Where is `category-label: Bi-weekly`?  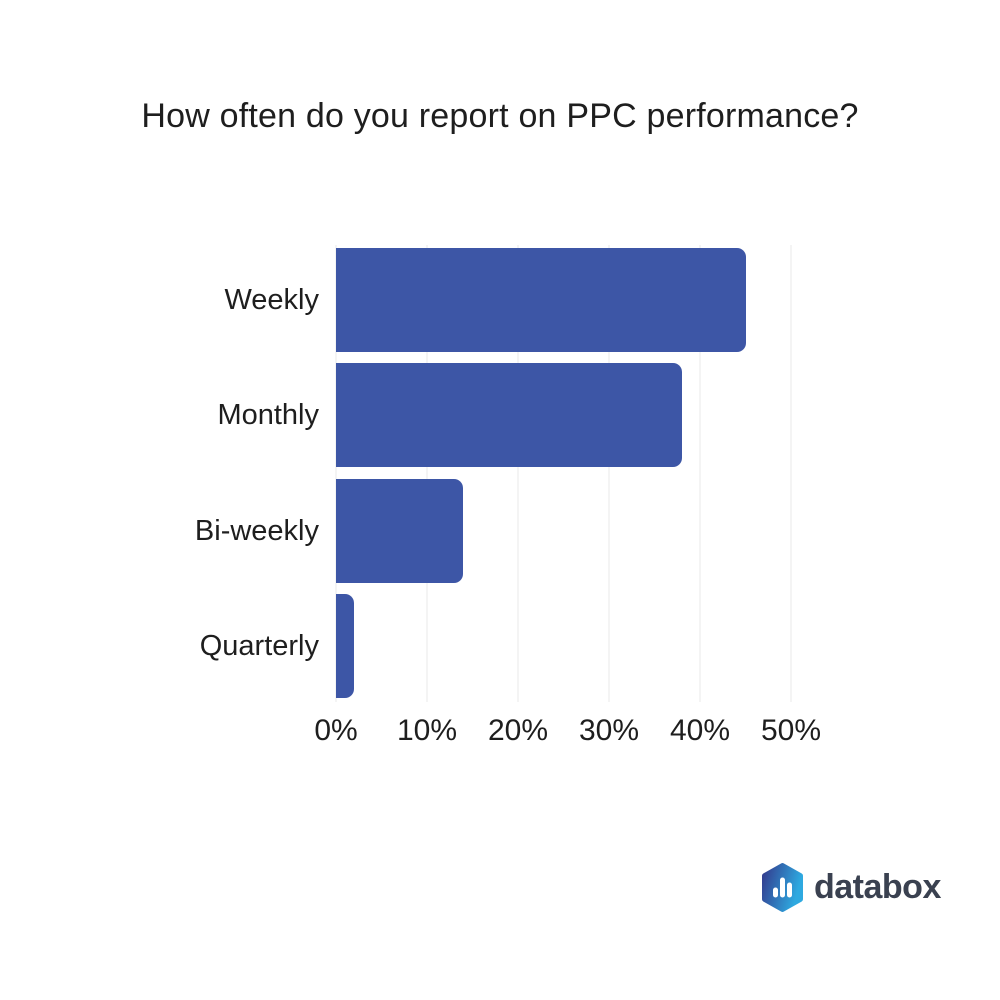
category-label: Bi-weekly is located at coordinates (256, 530).